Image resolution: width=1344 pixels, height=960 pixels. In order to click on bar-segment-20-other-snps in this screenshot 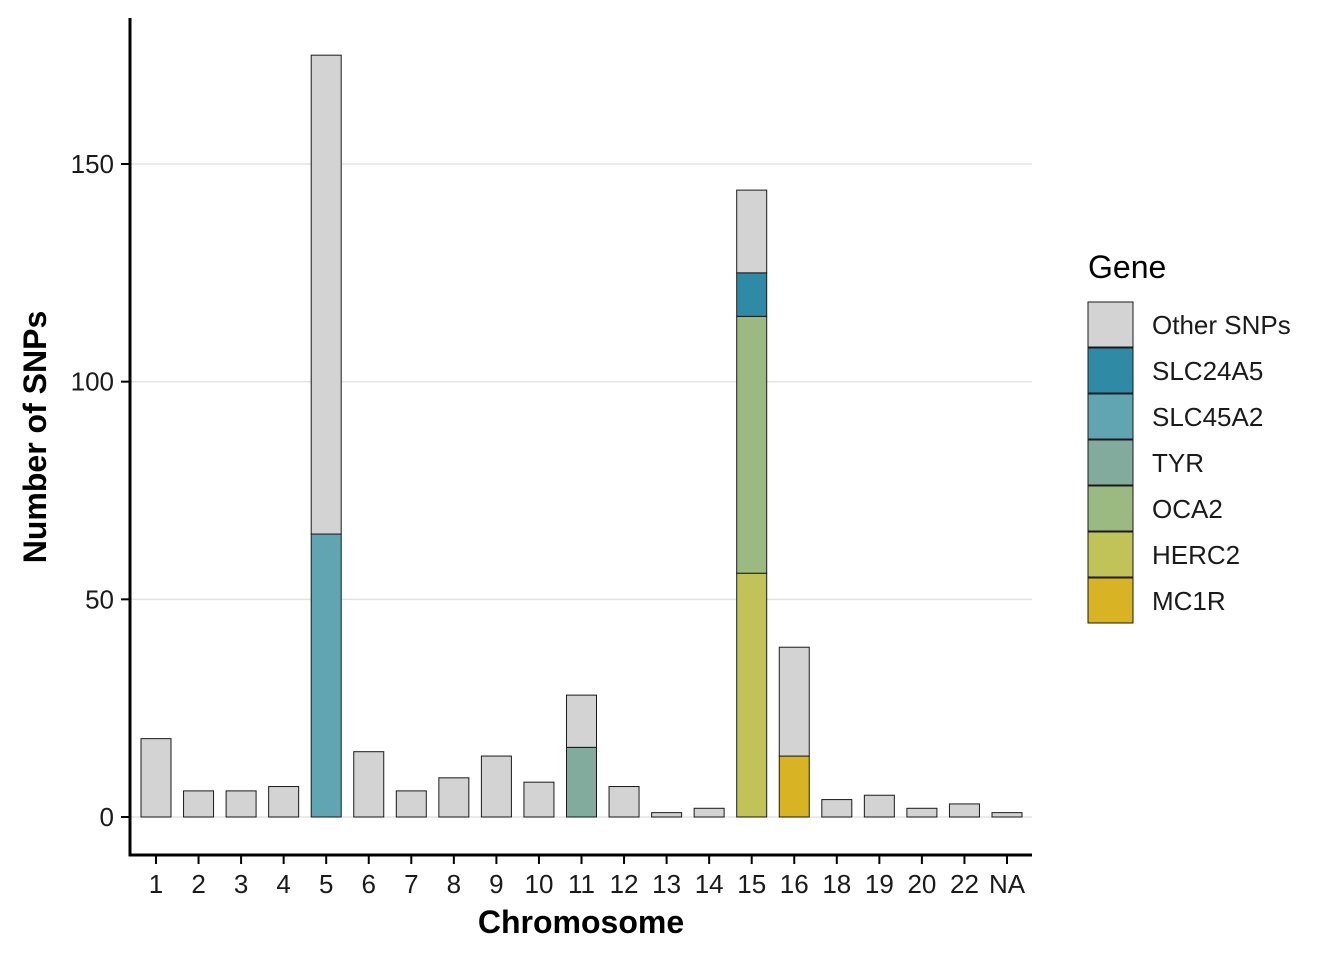, I will do `click(922, 812)`.